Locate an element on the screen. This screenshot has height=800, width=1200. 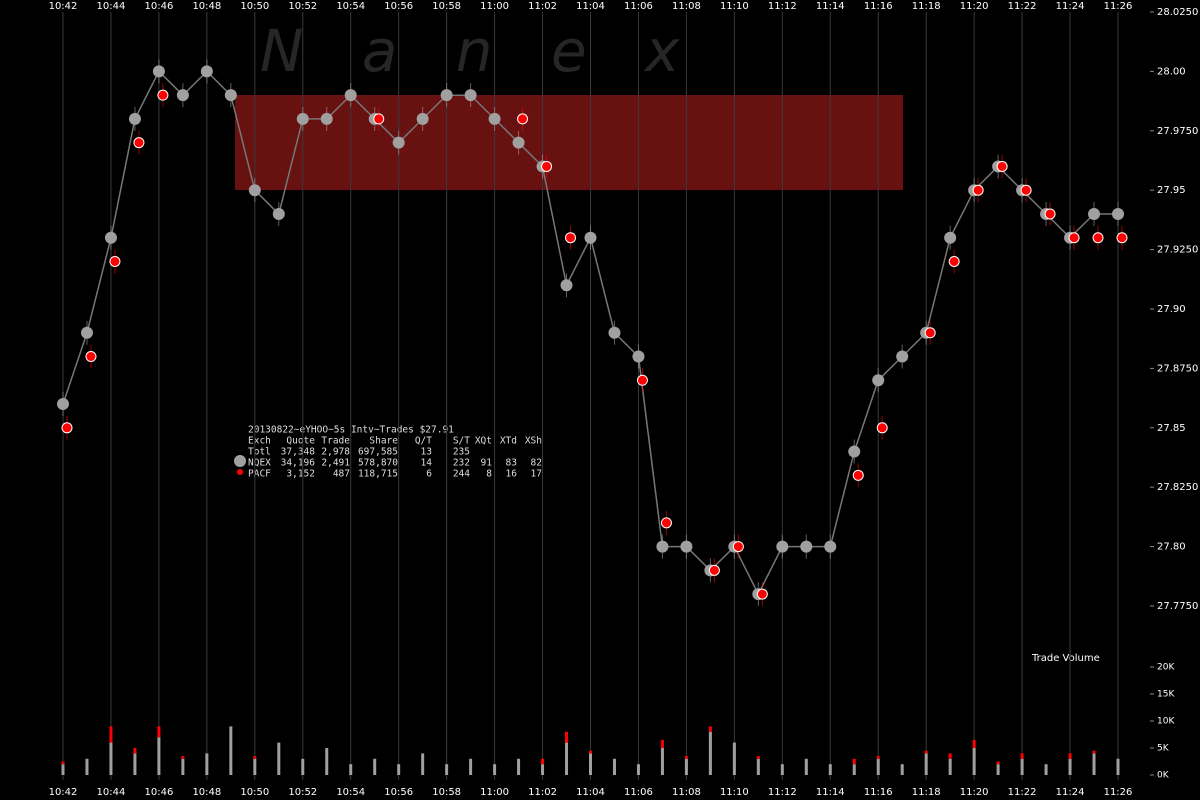
legend-cell: Exch is located at coordinates (259, 441).